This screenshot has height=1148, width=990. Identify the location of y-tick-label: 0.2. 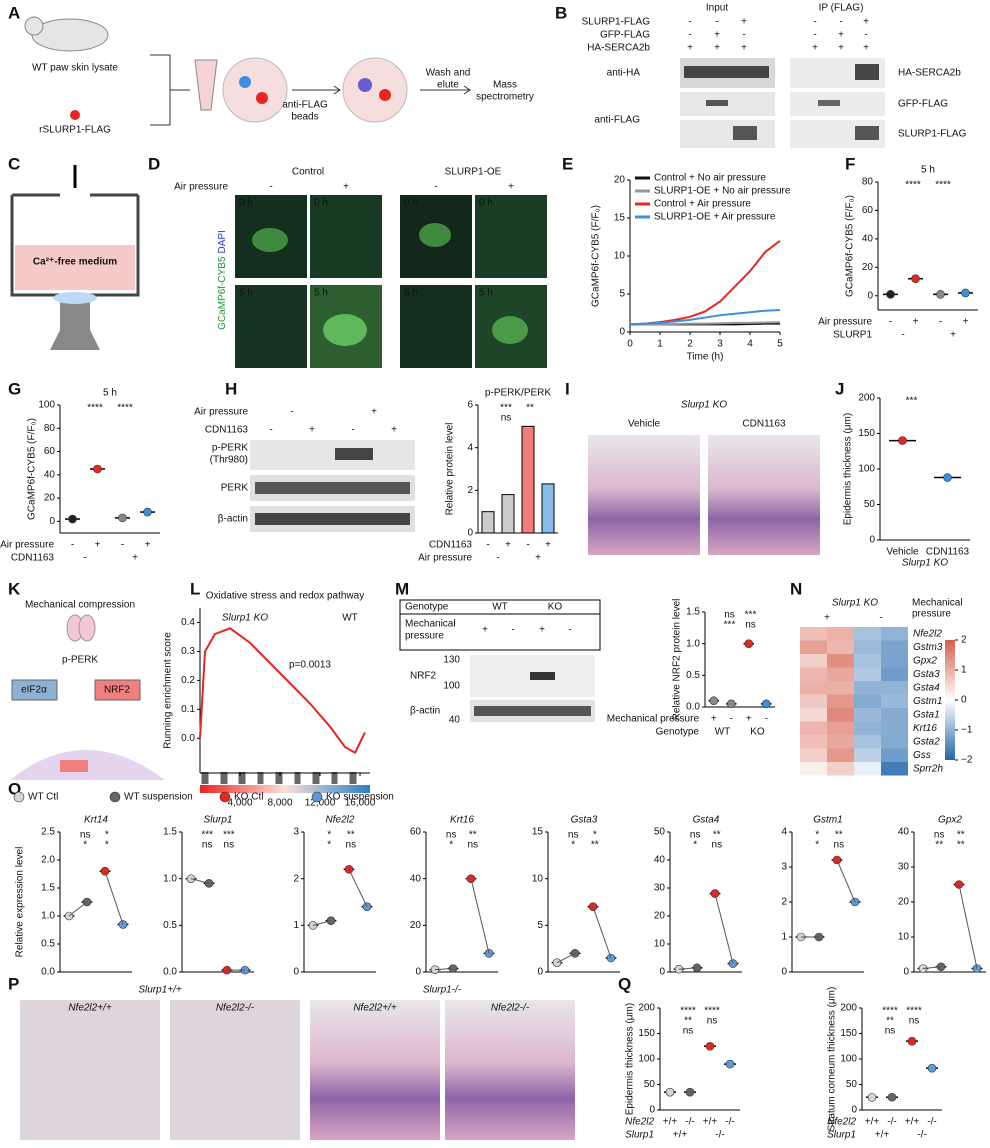
(188, 680).